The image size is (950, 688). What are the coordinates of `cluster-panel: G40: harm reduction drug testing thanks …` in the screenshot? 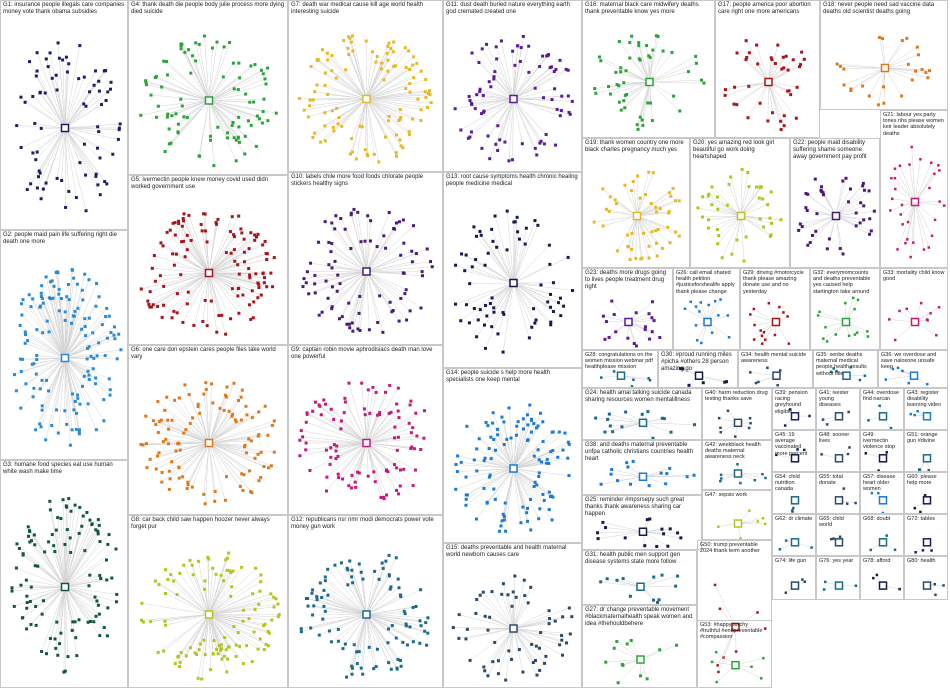 It's located at (737, 414).